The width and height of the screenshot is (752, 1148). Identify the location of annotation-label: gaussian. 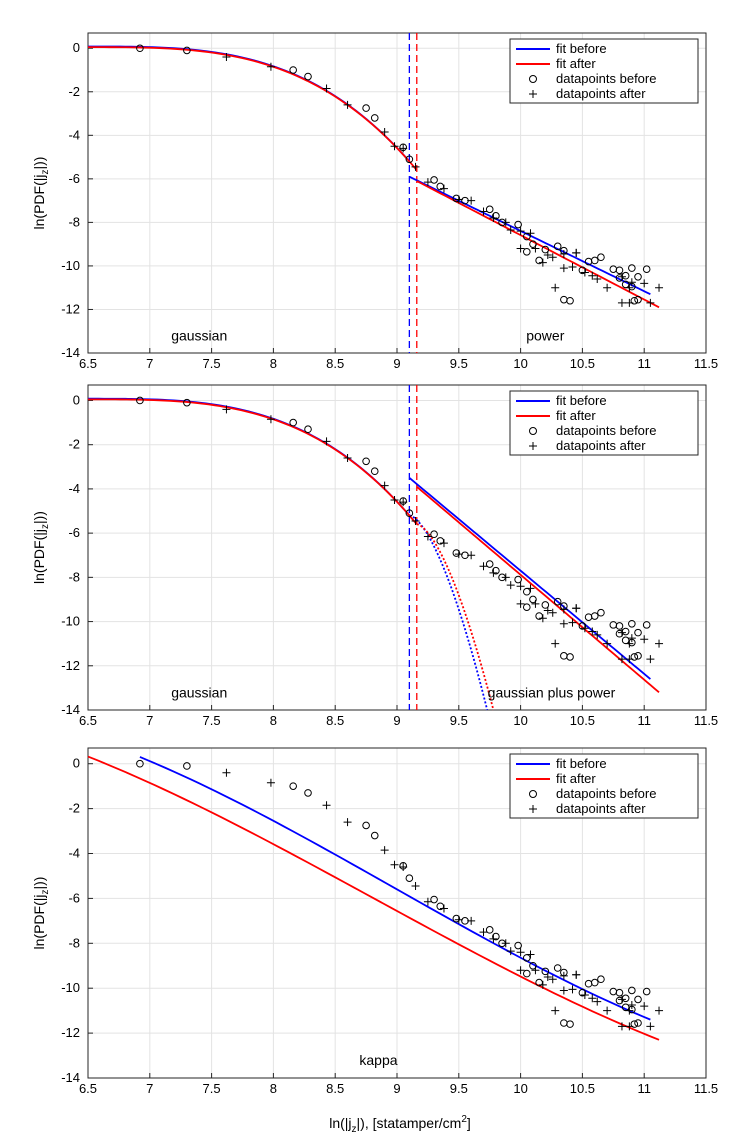
(199, 692).